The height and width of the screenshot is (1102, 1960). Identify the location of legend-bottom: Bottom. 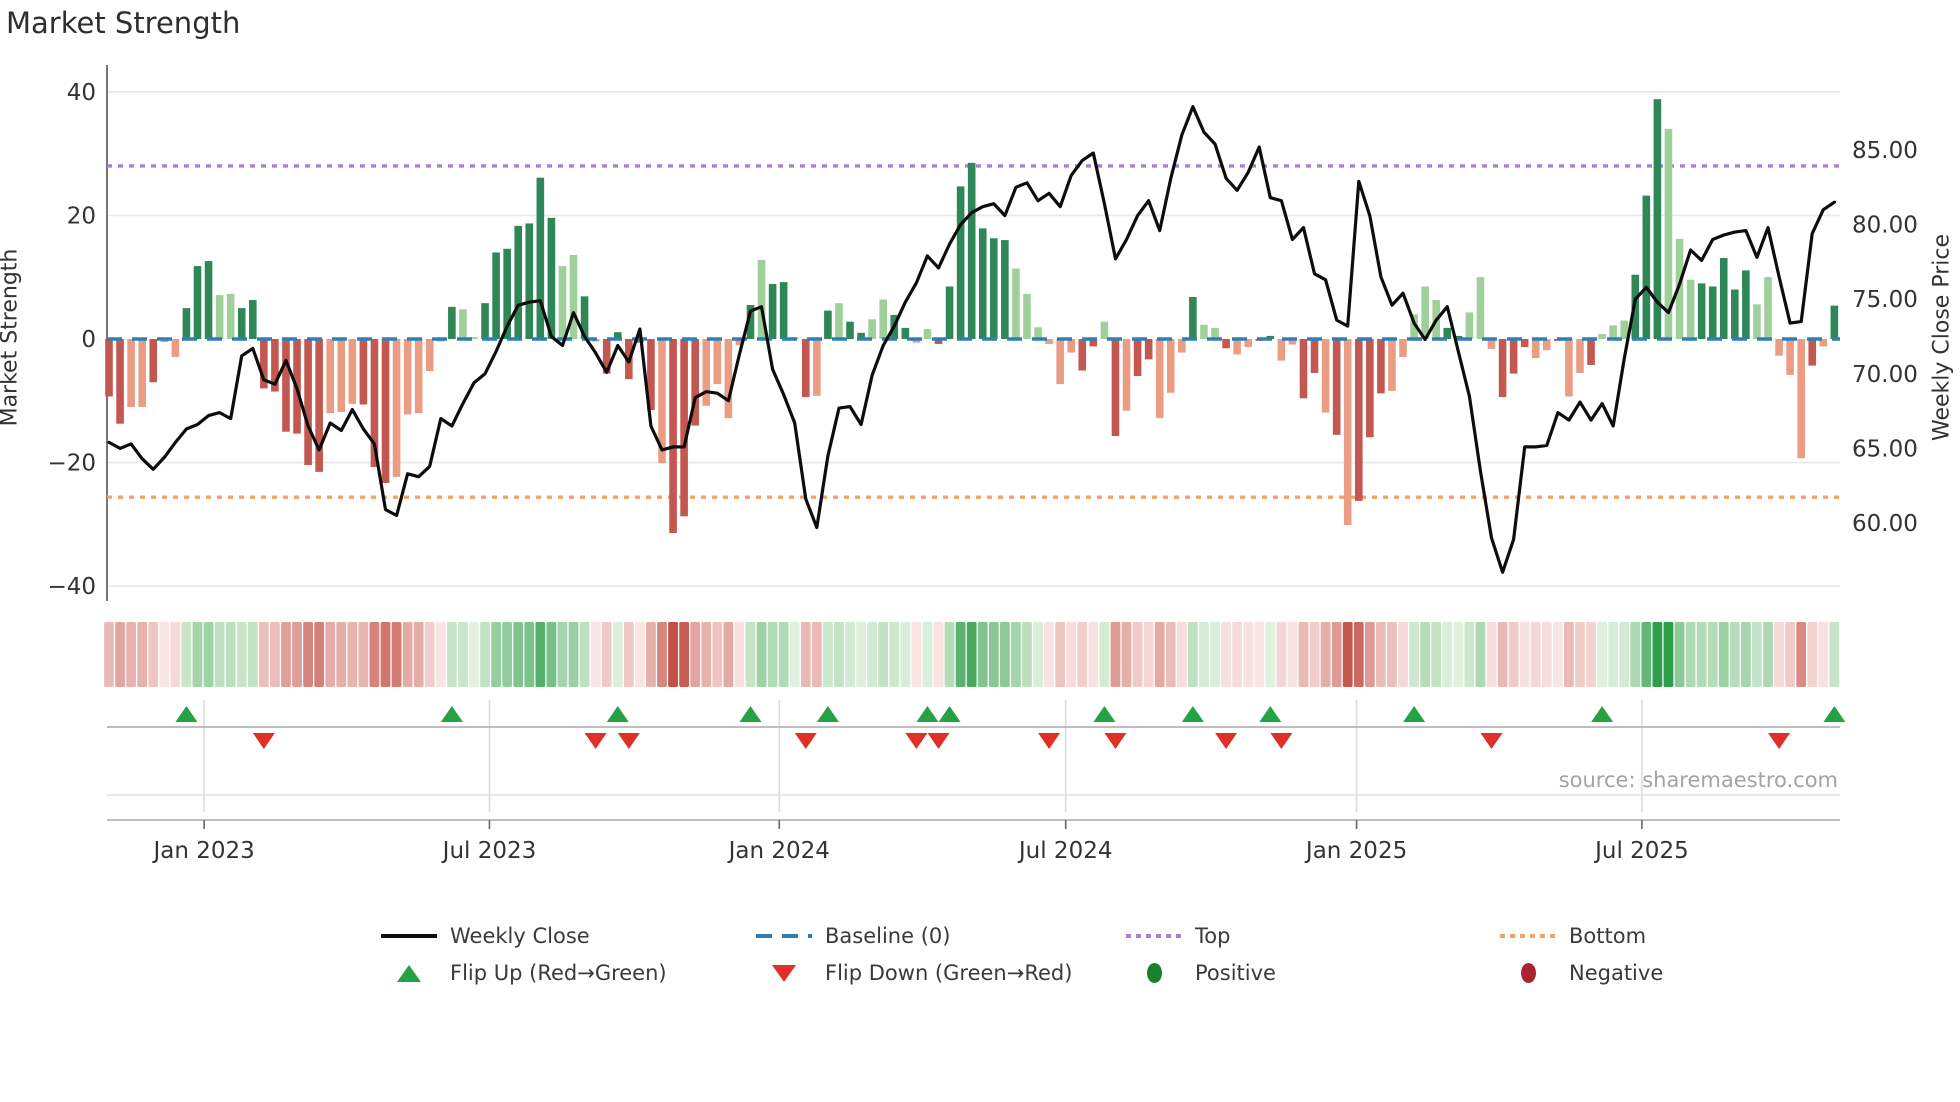
(1572, 936).